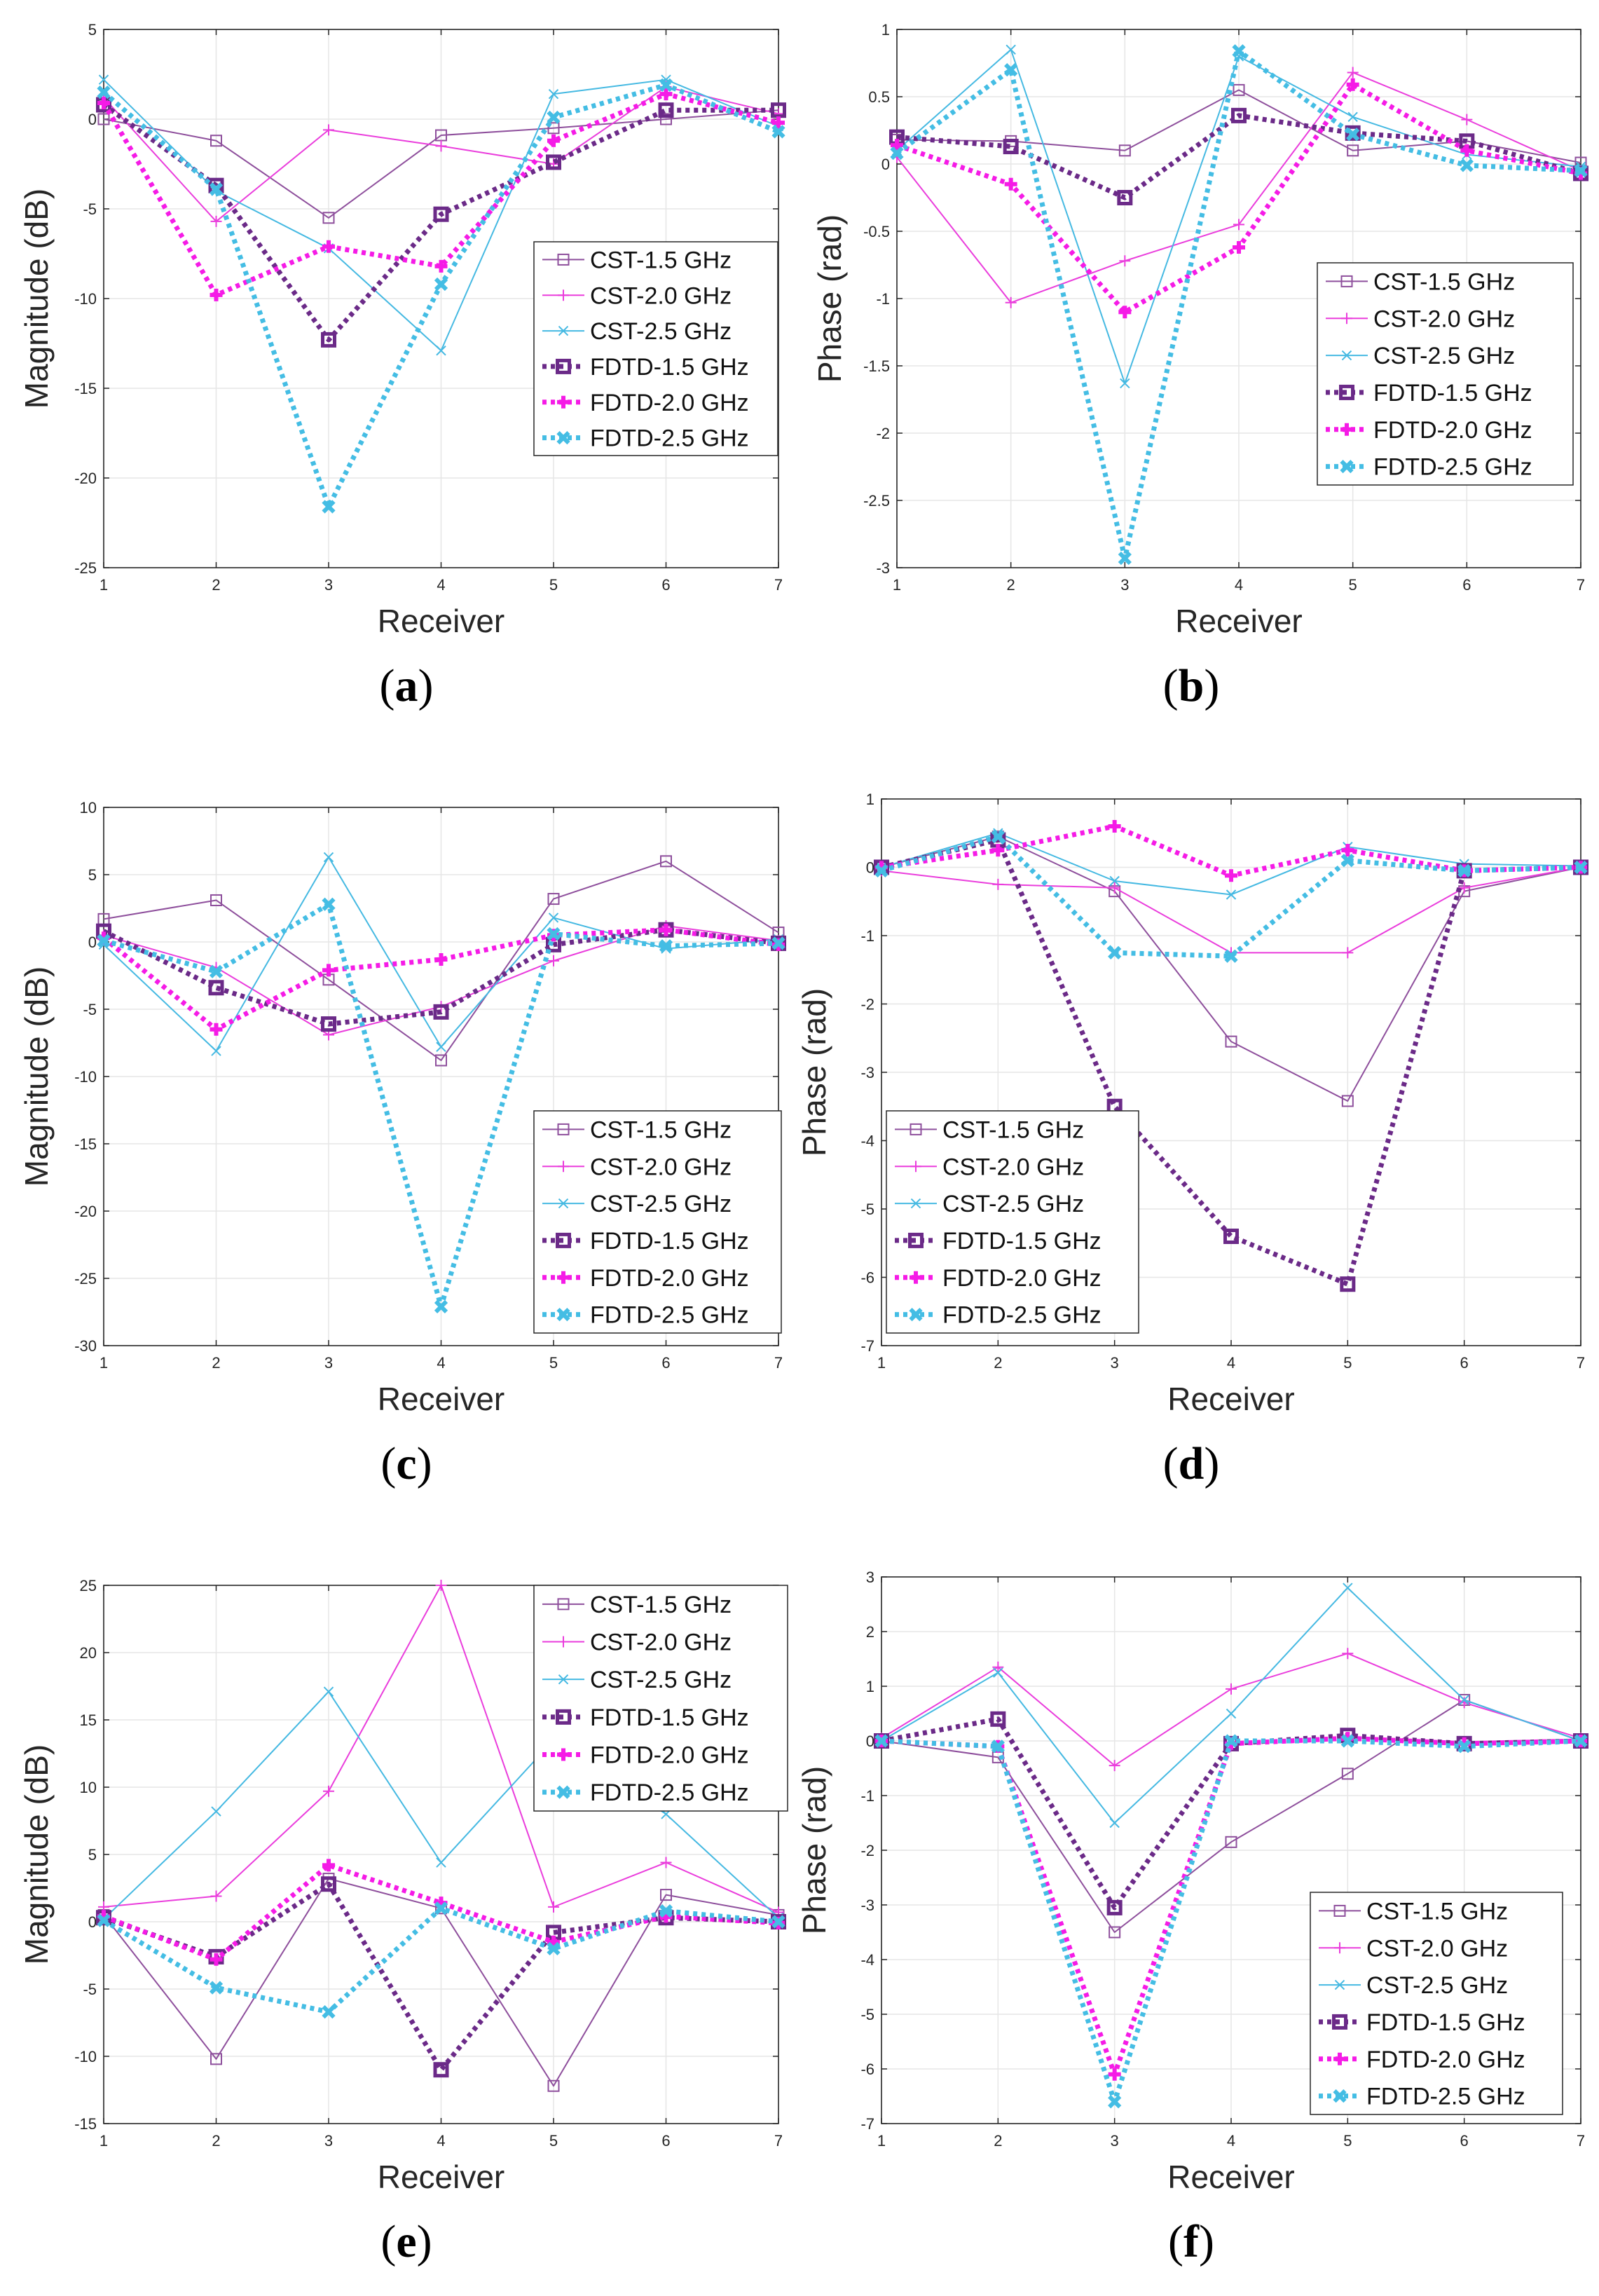 This screenshot has height=2296, width=1599. What do you see at coordinates (441, 1749) in the screenshot?
I see `series-cst20` at bounding box center [441, 1749].